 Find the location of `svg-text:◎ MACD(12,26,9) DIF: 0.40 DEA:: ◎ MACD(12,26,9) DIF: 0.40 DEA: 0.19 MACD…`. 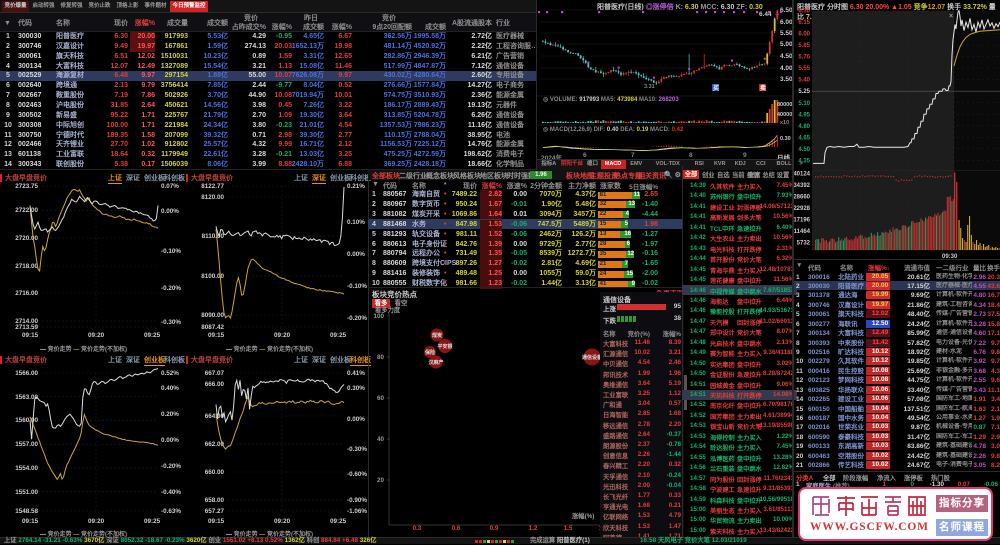

svg-text:◎ MACD(12,26,9) DIF: 0.40 DEA:: ◎ MACD(12,26,9) DIF: 0.40 DEA: 0.19 MACD… is located at coordinates (613, 130).